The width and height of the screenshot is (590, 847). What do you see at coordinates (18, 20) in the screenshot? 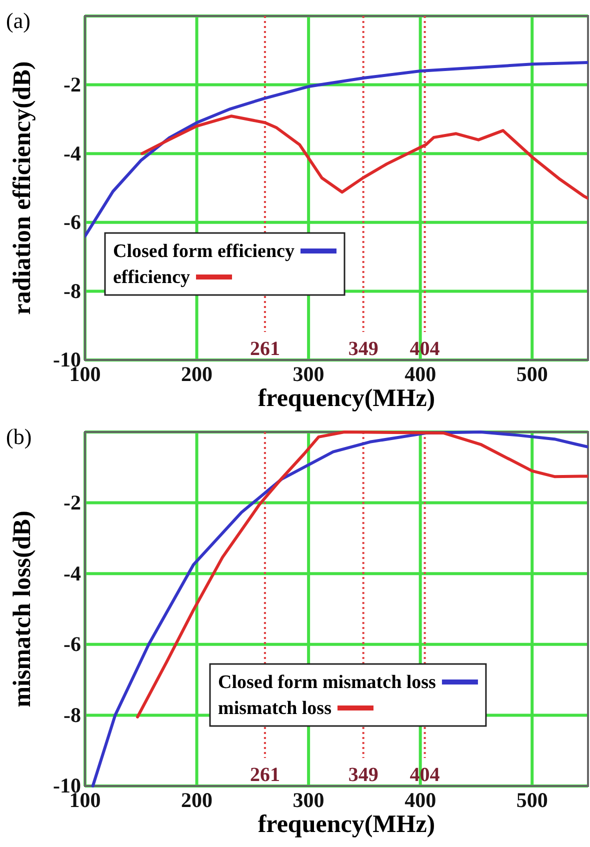
I see `chart-title: (a)` at bounding box center [18, 20].